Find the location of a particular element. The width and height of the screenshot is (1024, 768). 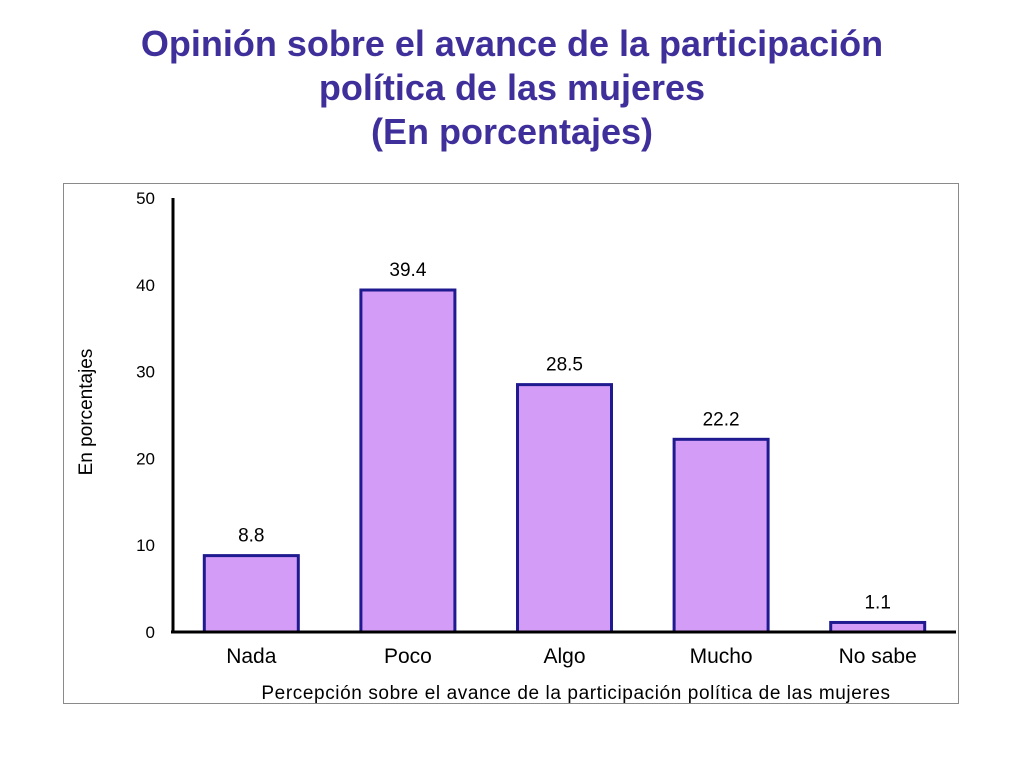

y-tick-label: 10 is located at coordinates (145, 545).